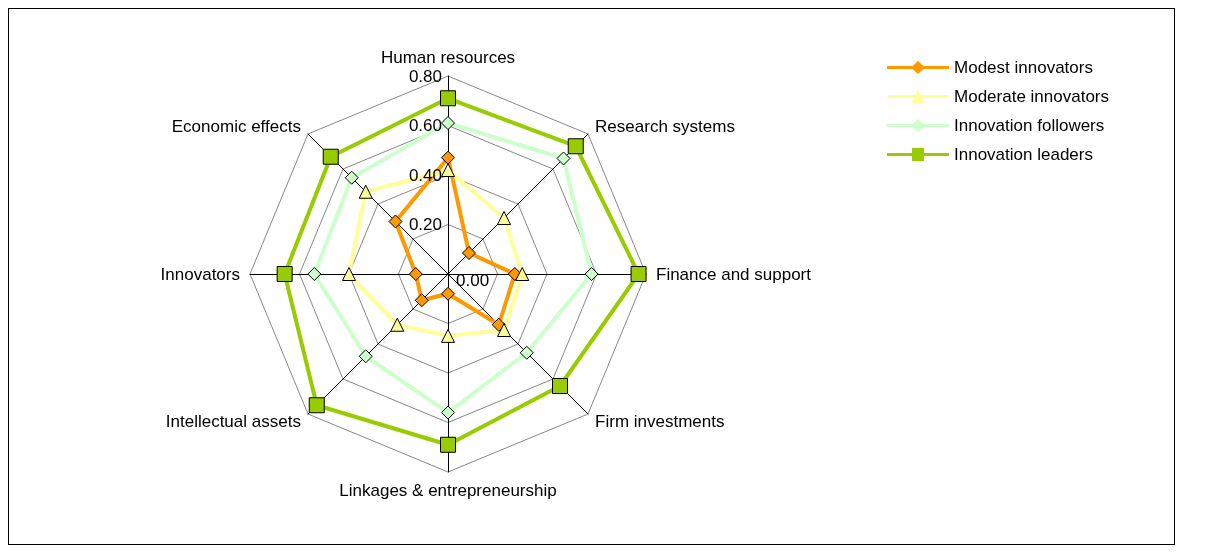 This screenshot has width=1227, height=558. What do you see at coordinates (1023, 67) in the screenshot?
I see `legend-label: Modest innovators` at bounding box center [1023, 67].